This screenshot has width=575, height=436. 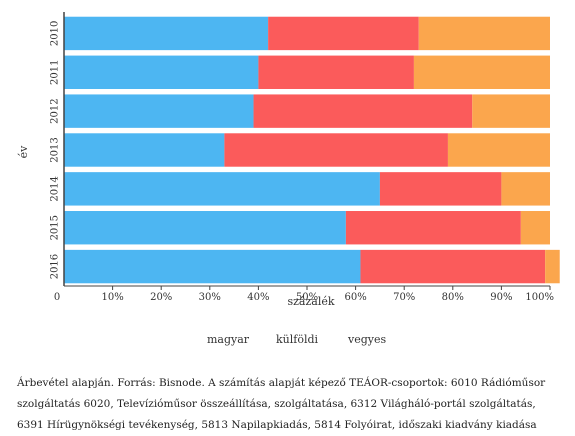 What do you see at coordinates (539, 297) in the screenshot?
I see `x-tick-label: 100%` at bounding box center [539, 297].